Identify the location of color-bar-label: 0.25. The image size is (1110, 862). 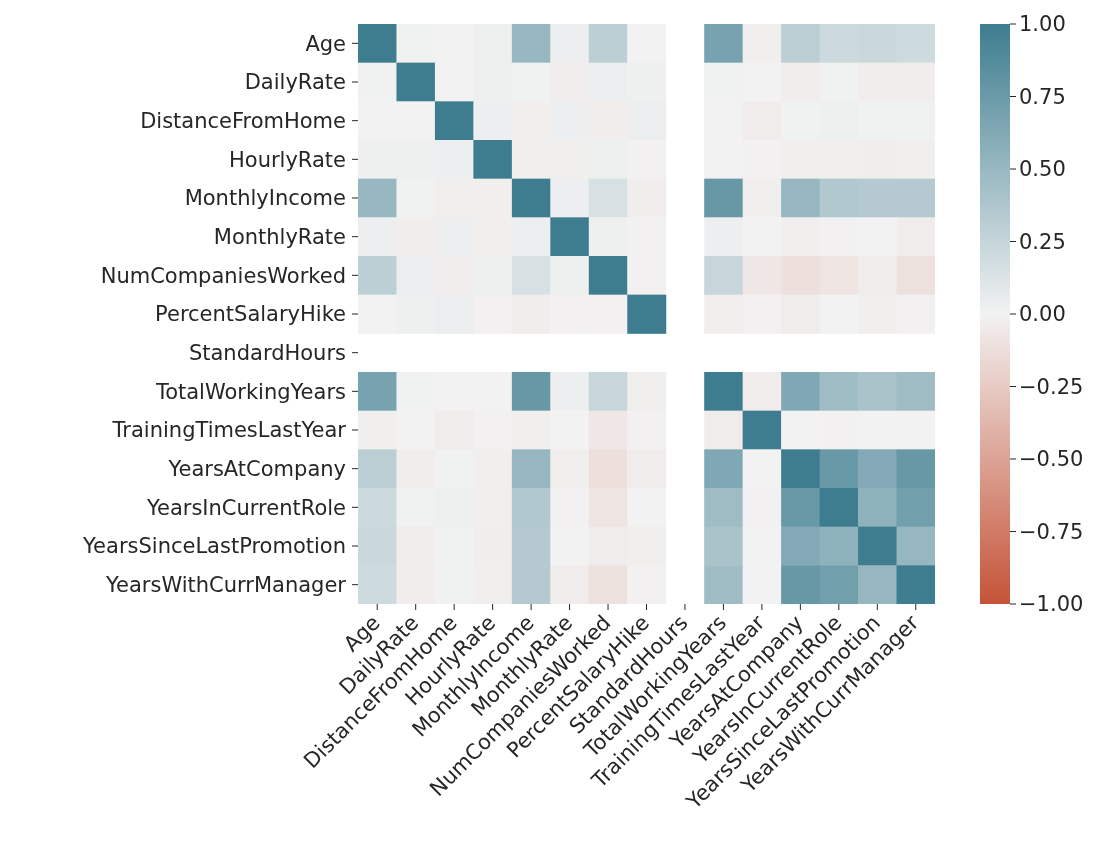
(1042, 241).